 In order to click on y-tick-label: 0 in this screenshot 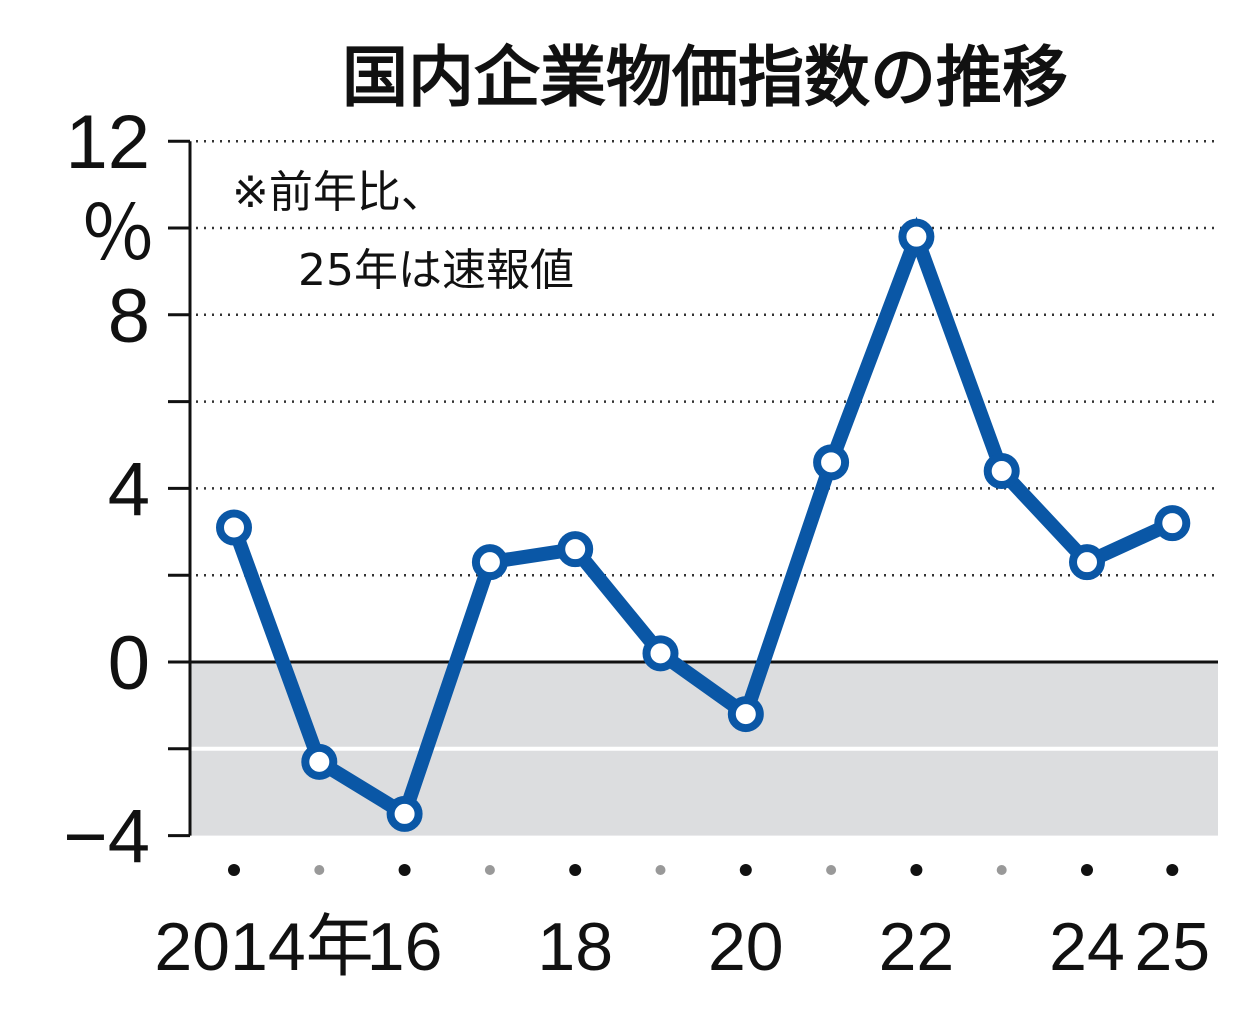, I will do `click(129, 663)`.